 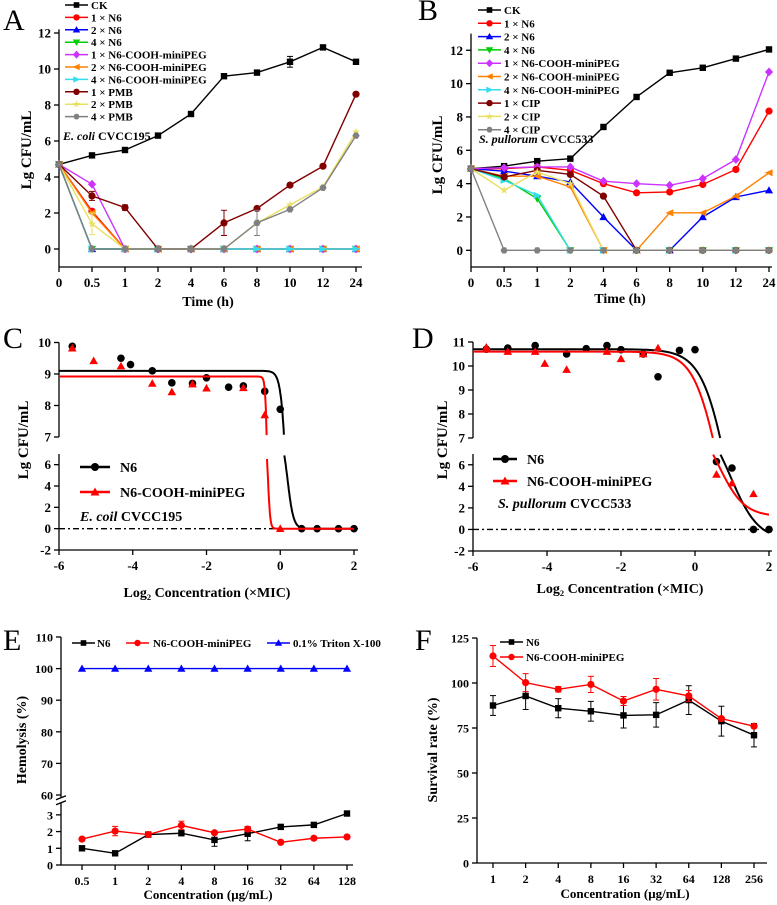 I want to click on strain-id: CVCC195, so click(x=123, y=136).